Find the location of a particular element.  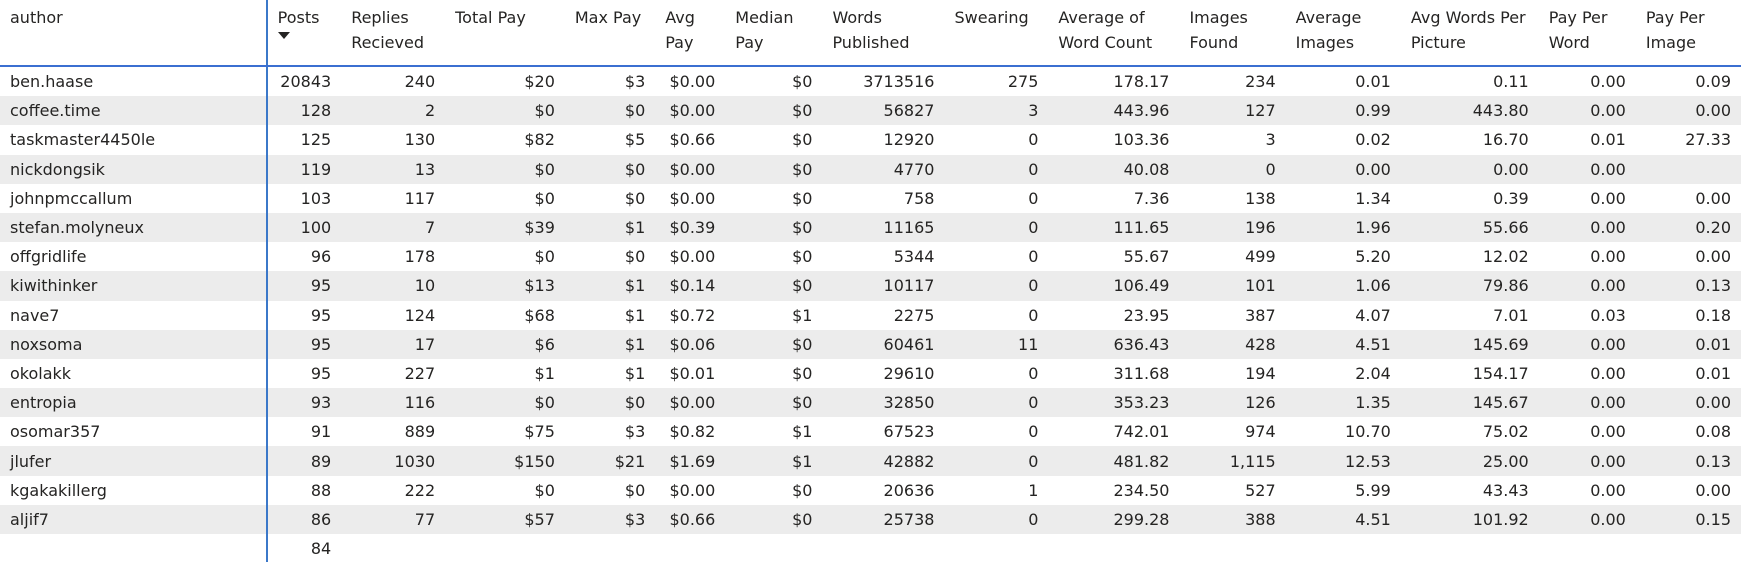

table-row: 84 is located at coordinates (870, 548).